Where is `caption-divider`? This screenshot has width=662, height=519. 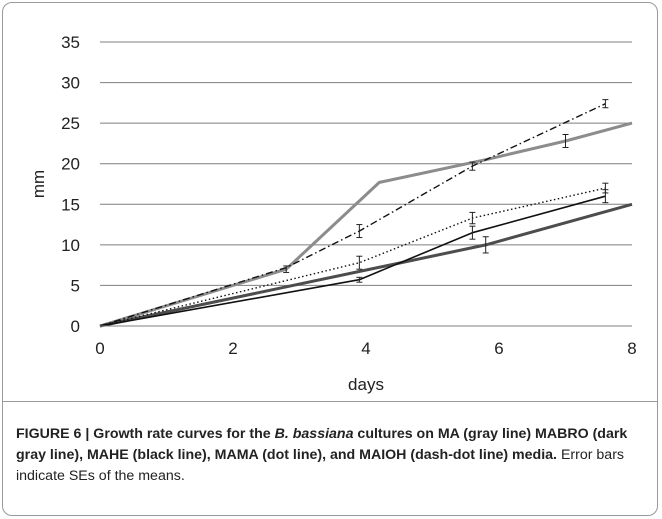 caption-divider is located at coordinates (330, 401).